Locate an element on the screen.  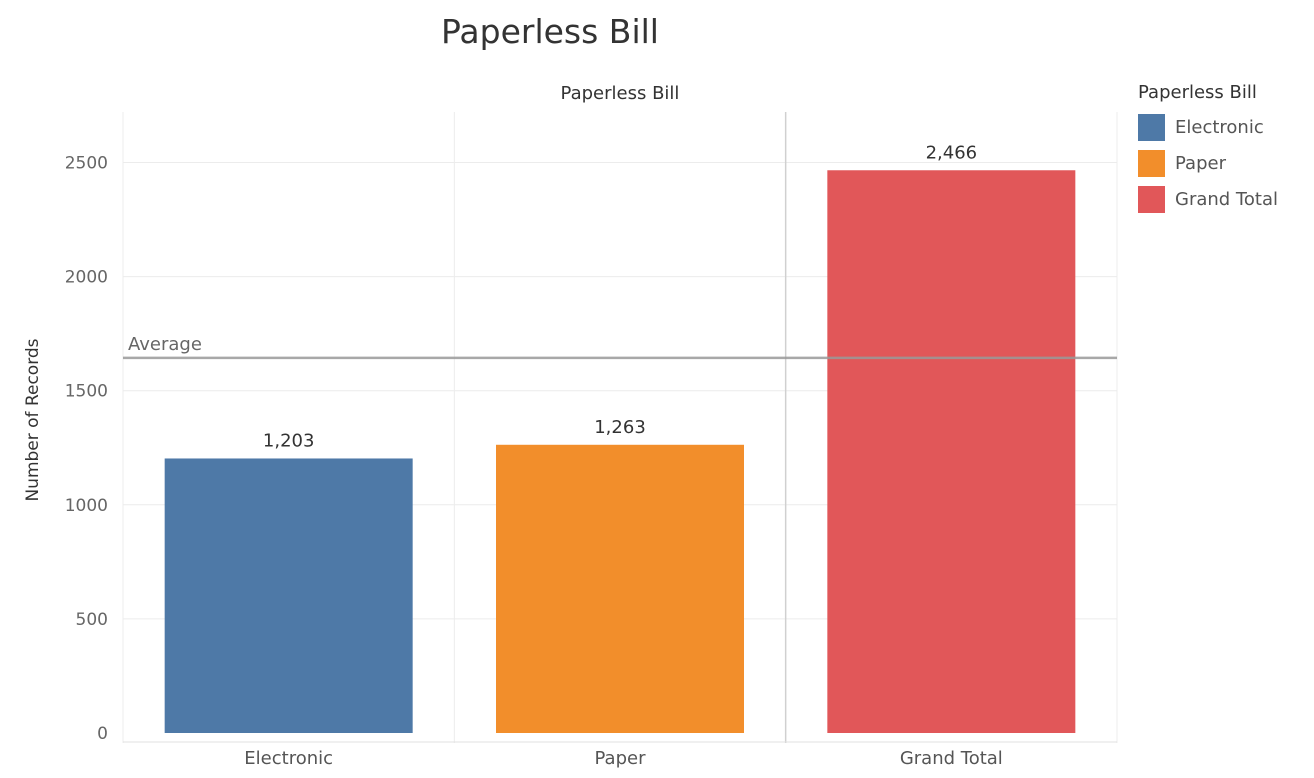
bar-grand-total is located at coordinates (951, 452).